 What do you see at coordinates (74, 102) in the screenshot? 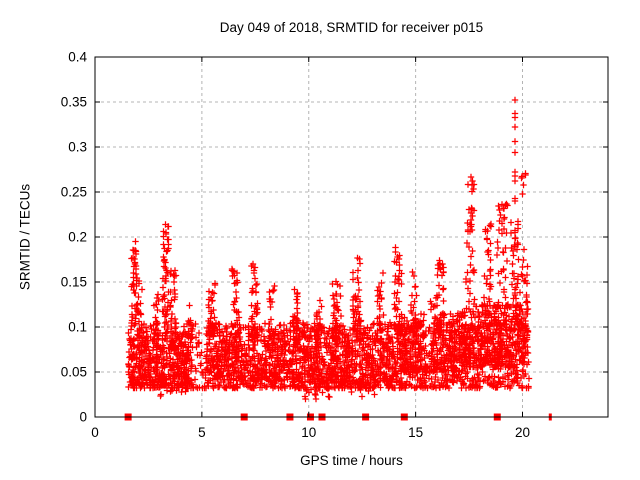
I see `y-tick-label: 0.35` at bounding box center [74, 102].